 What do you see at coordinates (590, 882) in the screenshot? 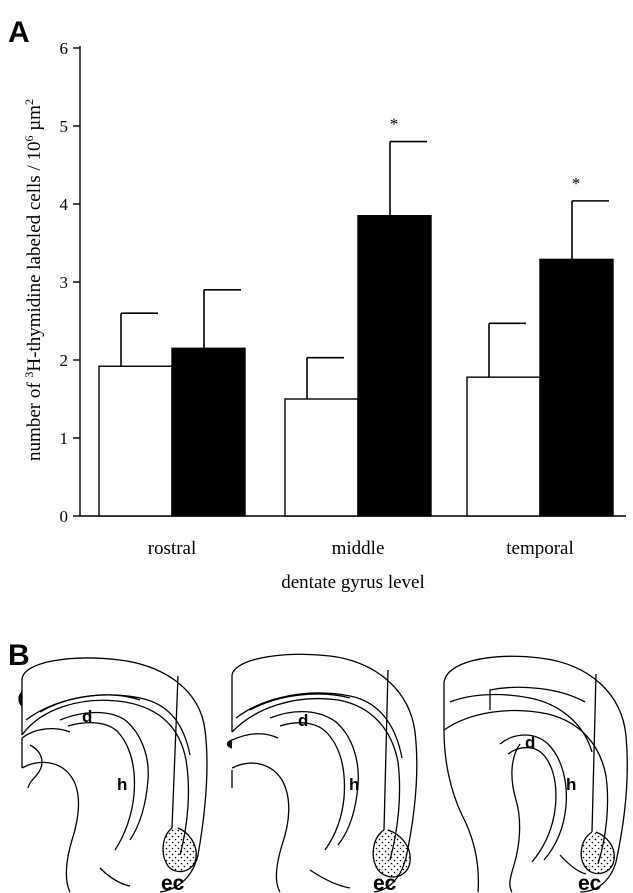
I see `label-ec-3: ec` at bounding box center [590, 882].